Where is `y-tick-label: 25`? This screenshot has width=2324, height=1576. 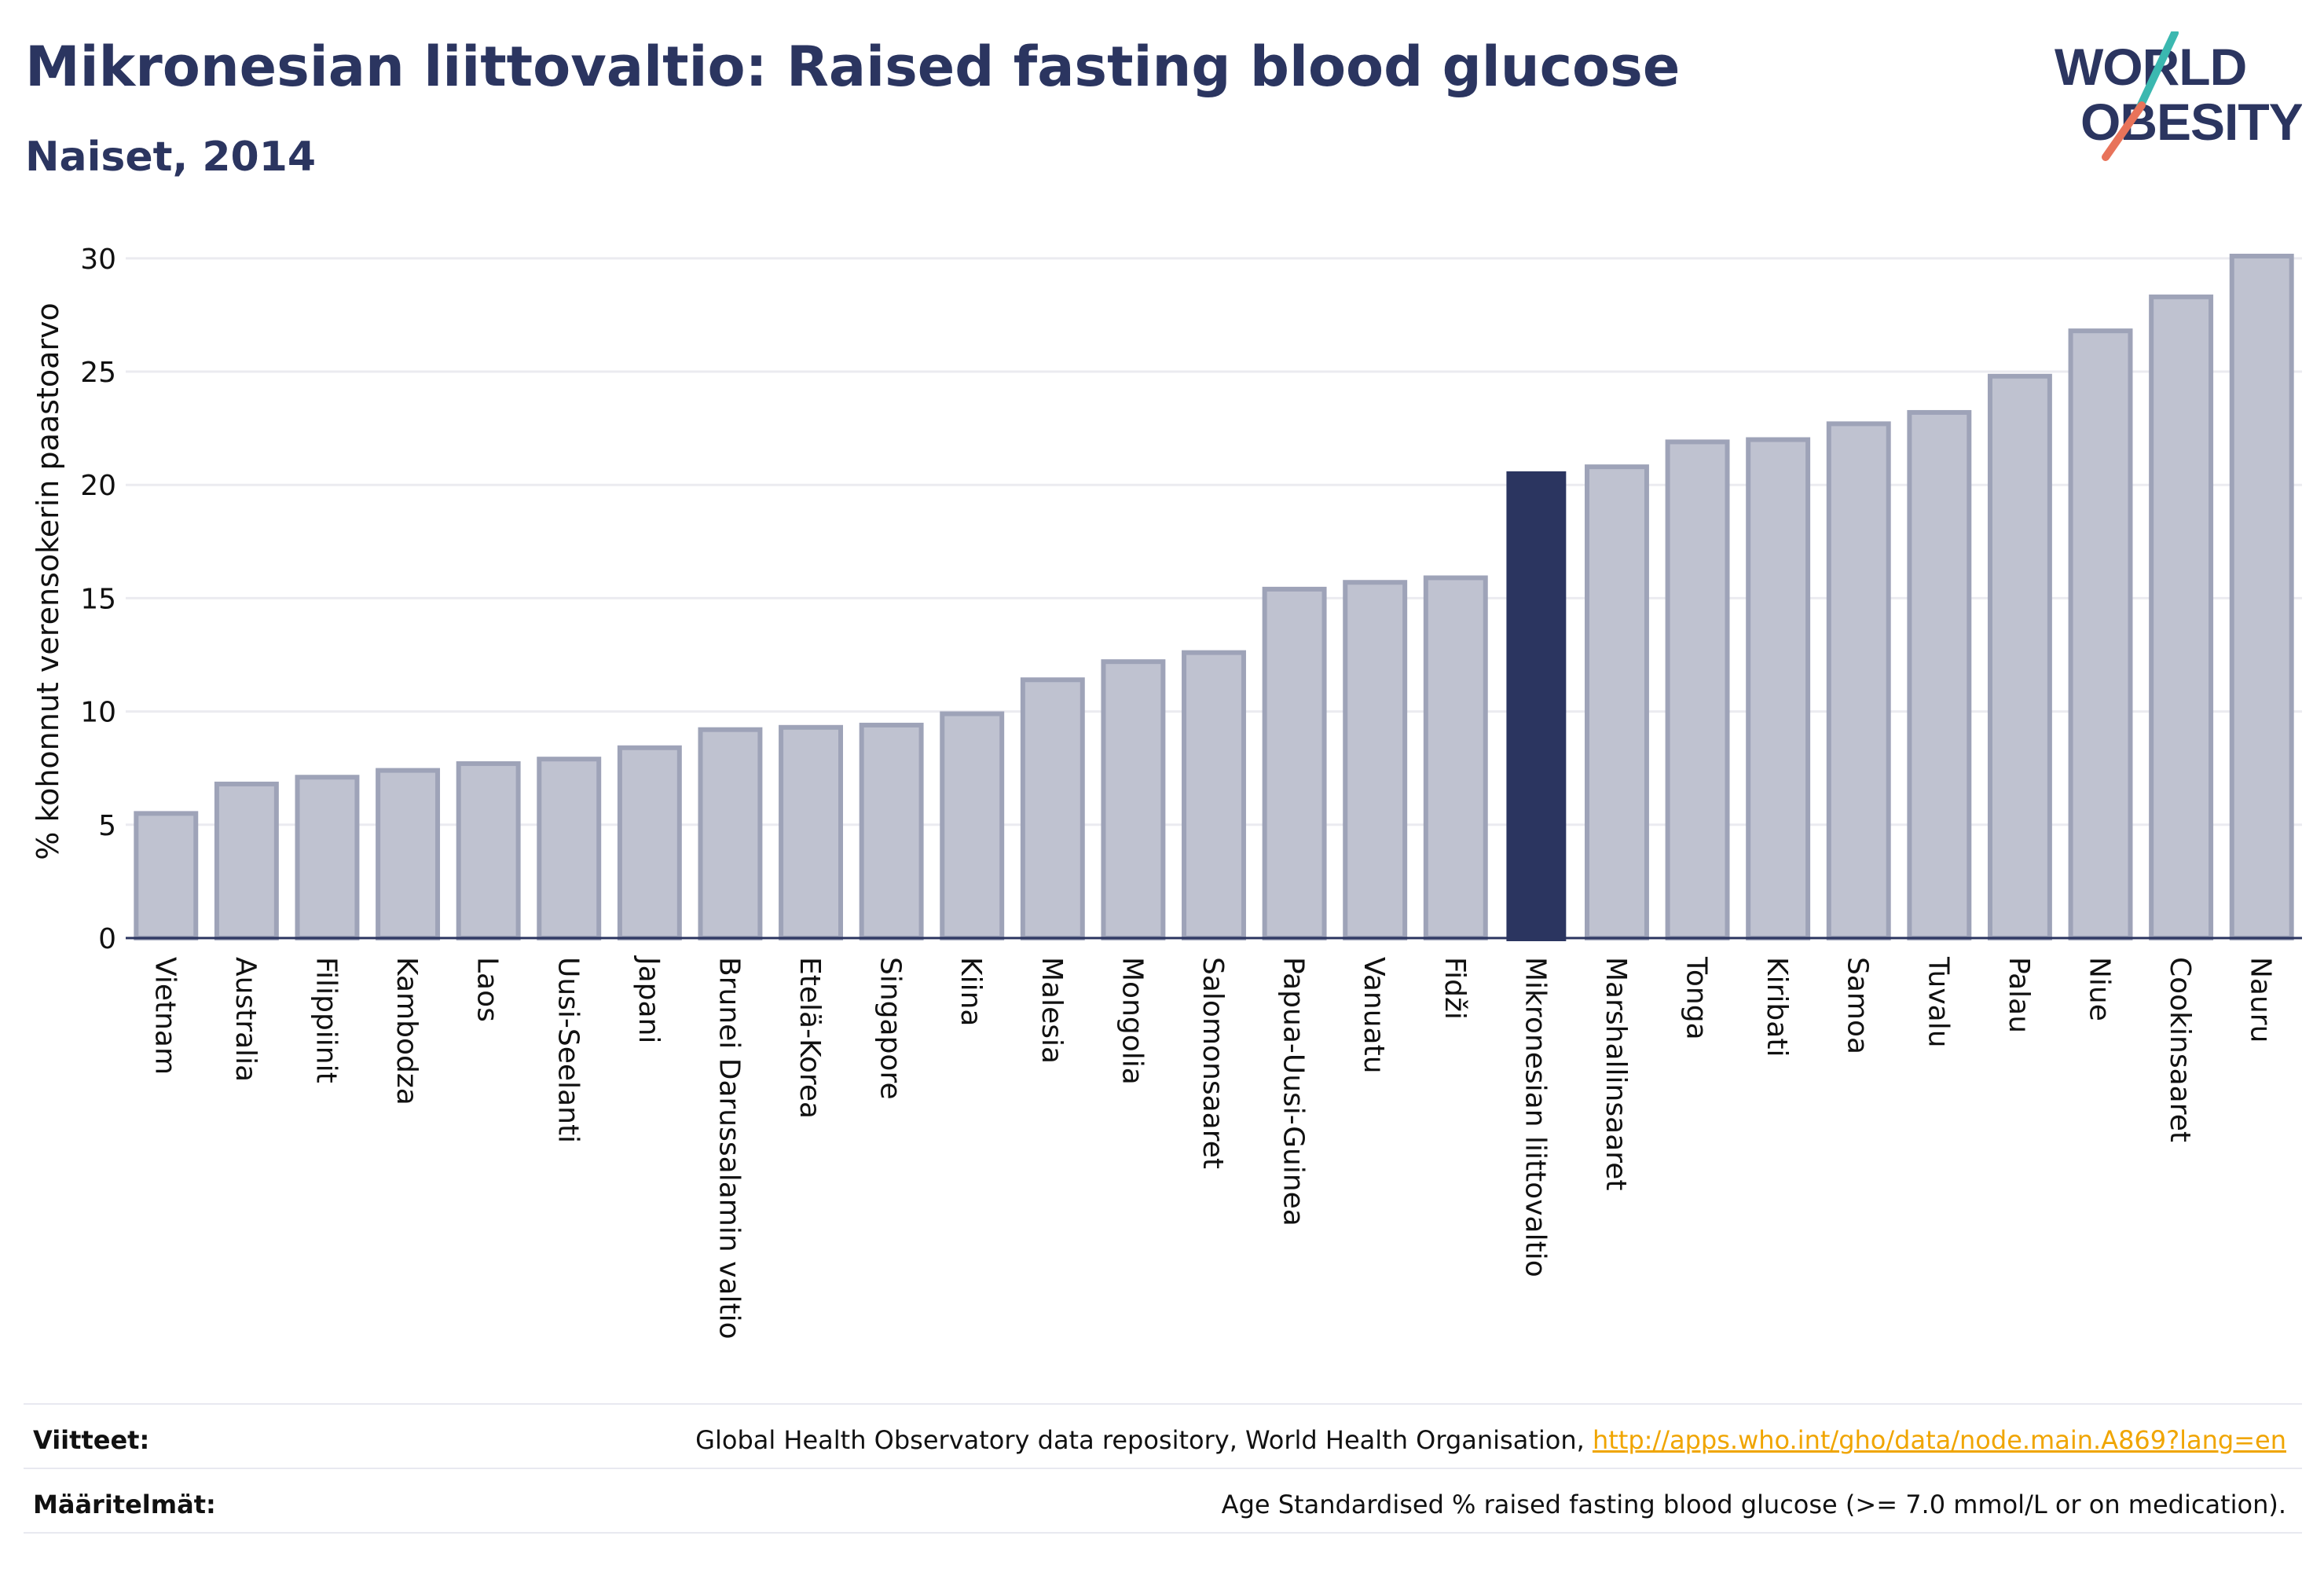 y-tick-label: 25 is located at coordinates (98, 373).